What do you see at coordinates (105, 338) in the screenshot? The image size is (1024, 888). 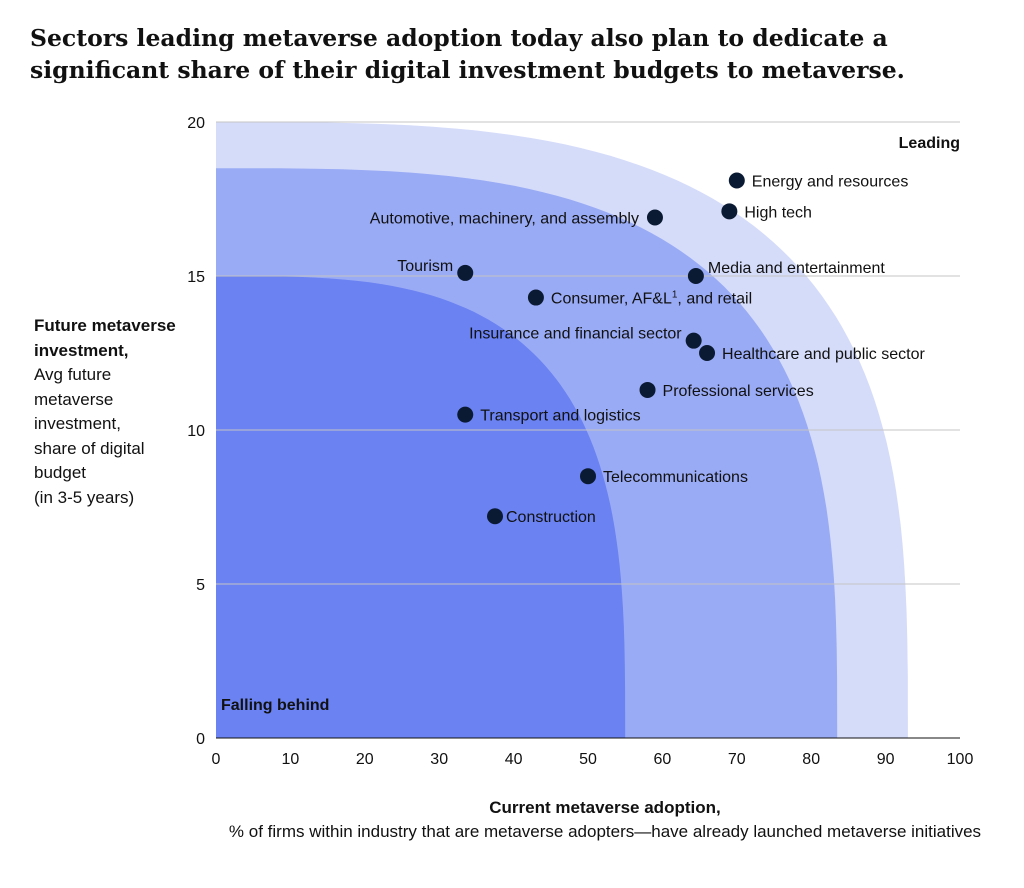 I see `y-axis-label: Future metaverse investment,` at bounding box center [105, 338].